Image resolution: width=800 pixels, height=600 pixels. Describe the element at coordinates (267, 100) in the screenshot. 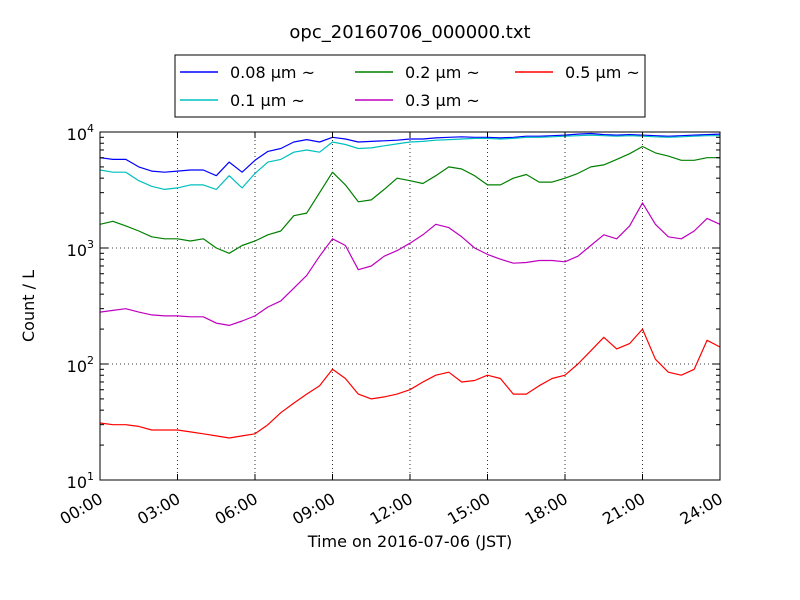

I see `legend-label: 0.1 μm ~` at that location.